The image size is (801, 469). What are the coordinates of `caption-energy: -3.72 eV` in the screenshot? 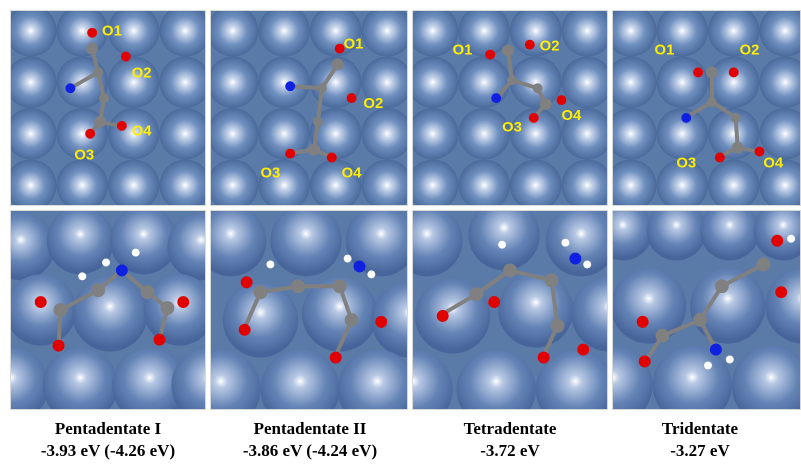 It's located at (510, 450).